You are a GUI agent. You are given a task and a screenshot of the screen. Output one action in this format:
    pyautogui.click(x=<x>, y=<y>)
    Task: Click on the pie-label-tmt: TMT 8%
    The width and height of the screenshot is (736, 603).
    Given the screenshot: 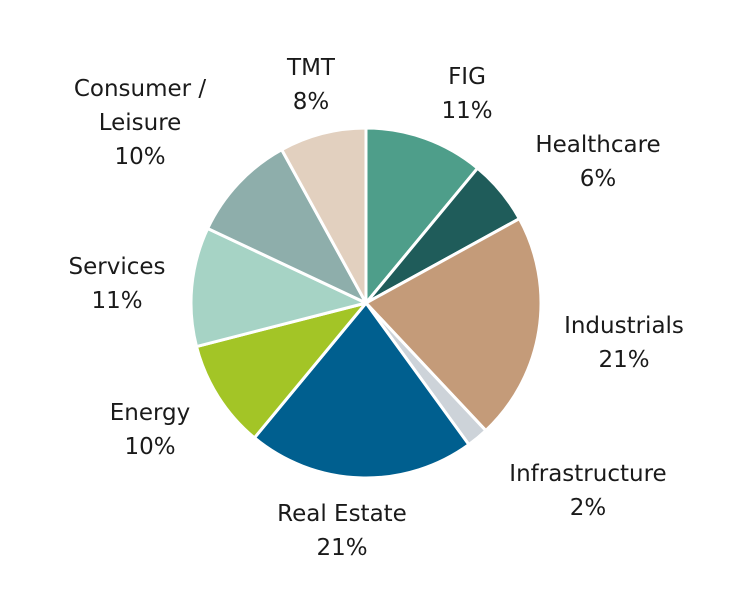 What is the action you would take?
    pyautogui.click(x=311, y=85)
    